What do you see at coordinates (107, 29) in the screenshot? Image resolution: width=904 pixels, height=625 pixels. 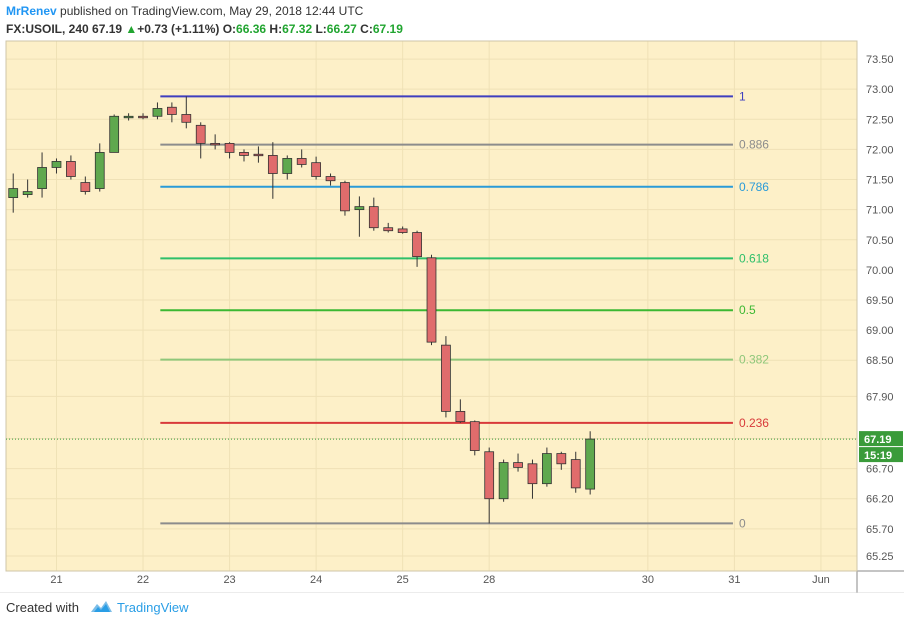 I see `last-price: 67.19` at bounding box center [107, 29].